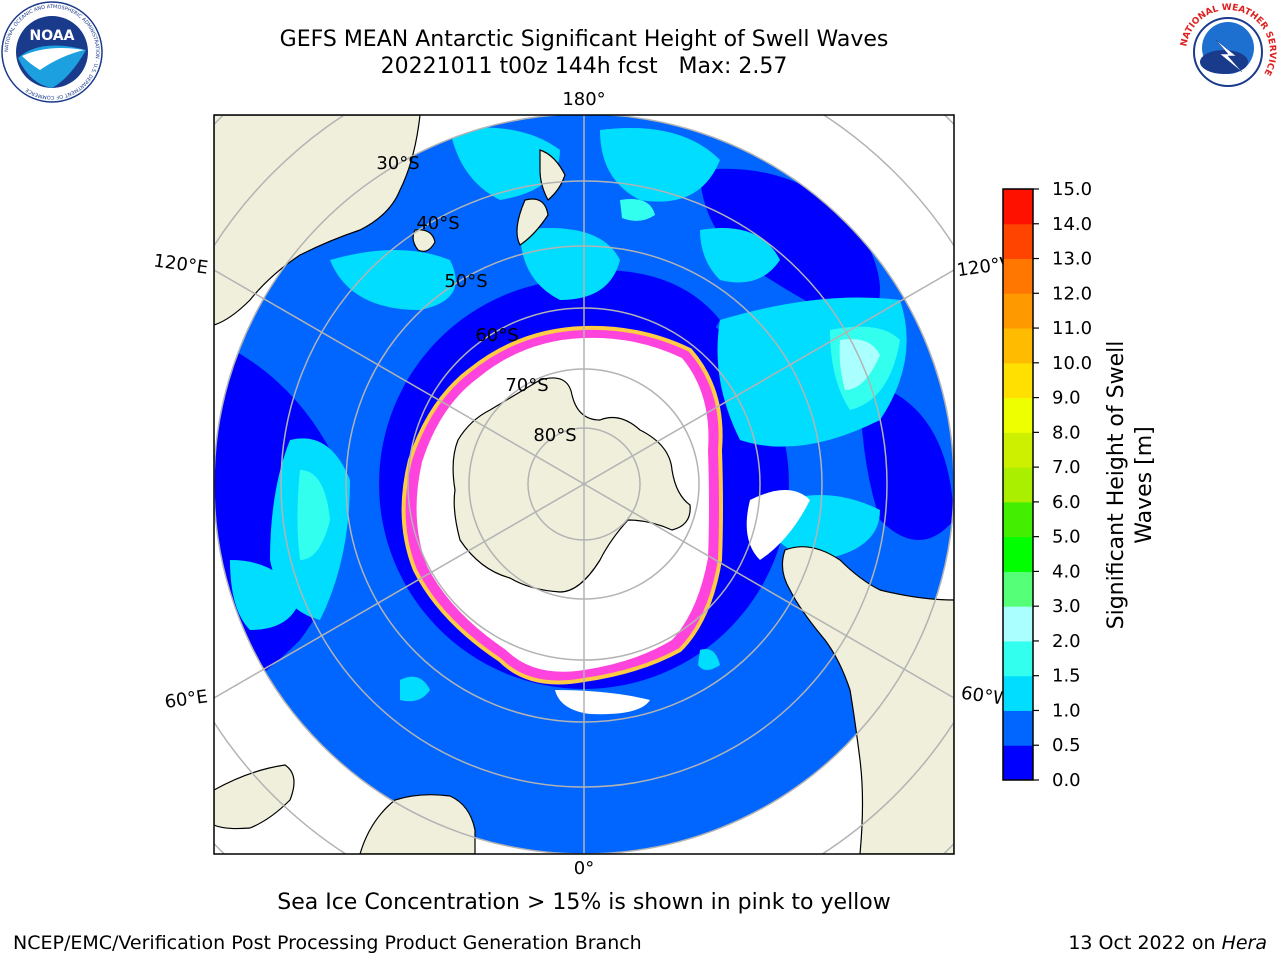 The image size is (1280, 960). What do you see at coordinates (317, 220) in the screenshot?
I see `australia` at bounding box center [317, 220].